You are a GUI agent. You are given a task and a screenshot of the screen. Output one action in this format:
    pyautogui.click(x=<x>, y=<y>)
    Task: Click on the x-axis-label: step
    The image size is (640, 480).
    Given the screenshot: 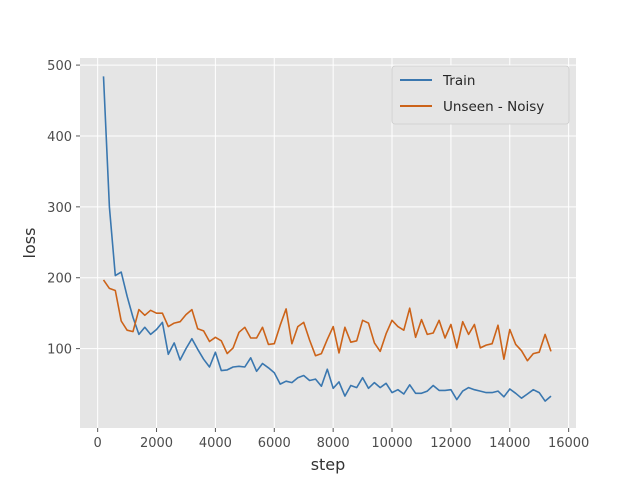 What is the action you would take?
    pyautogui.click(x=328, y=464)
    